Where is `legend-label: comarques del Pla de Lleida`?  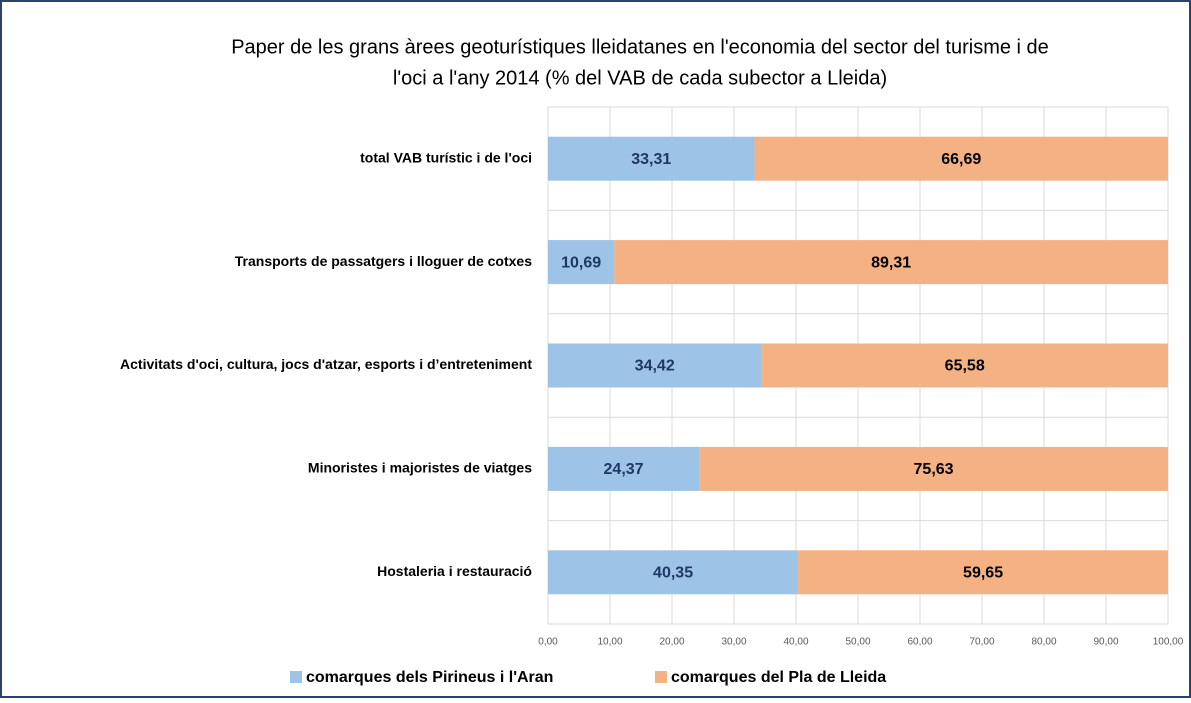
legend-label: comarques del Pla de Lleida is located at coordinates (778, 677).